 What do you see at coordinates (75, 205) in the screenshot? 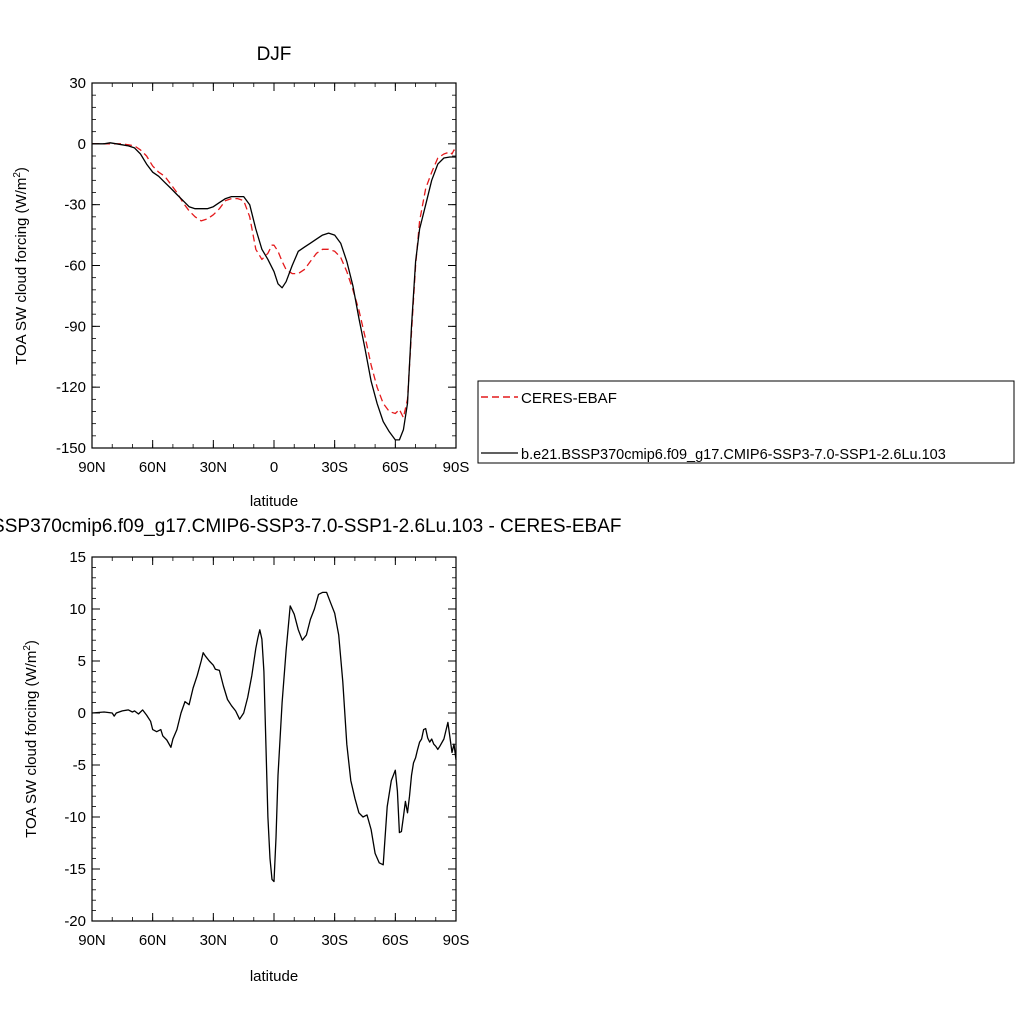
I see `y-tick-label: -30` at bounding box center [75, 205].